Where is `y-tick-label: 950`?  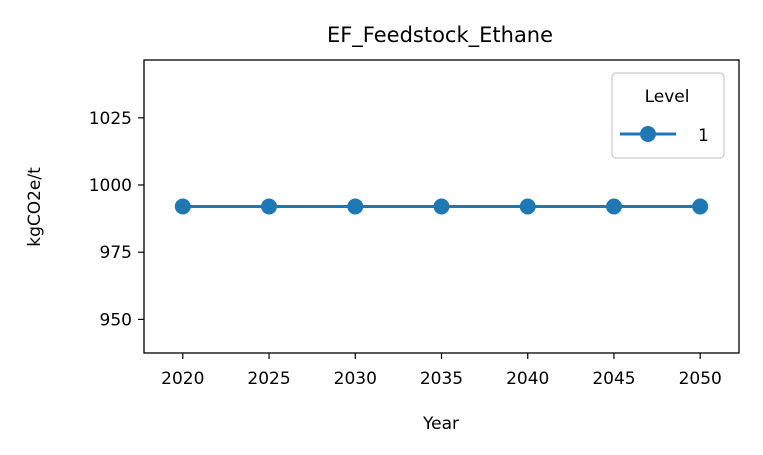 y-tick-label: 950 is located at coordinates (116, 320).